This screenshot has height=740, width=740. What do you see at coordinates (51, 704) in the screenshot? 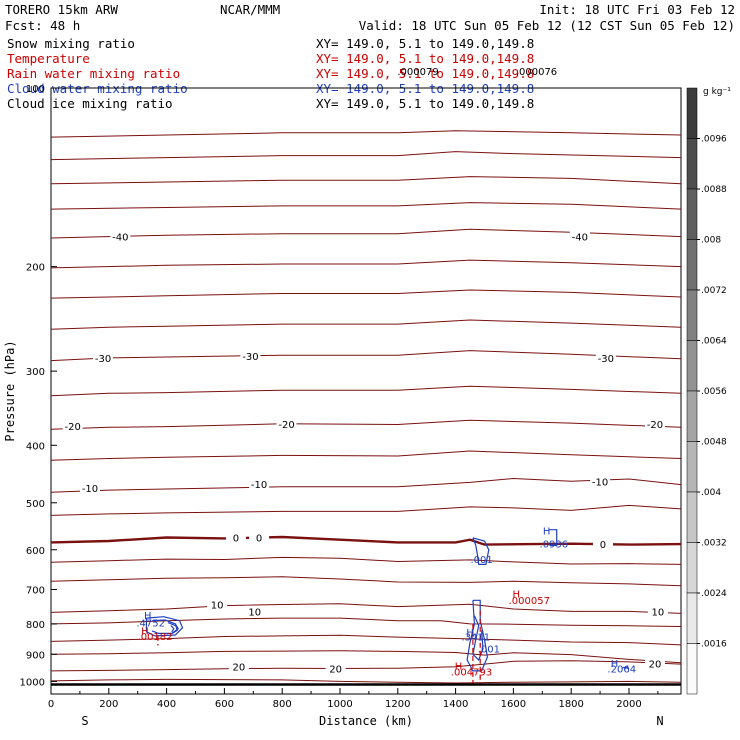
I see `x-tick-label: 0` at bounding box center [51, 704].